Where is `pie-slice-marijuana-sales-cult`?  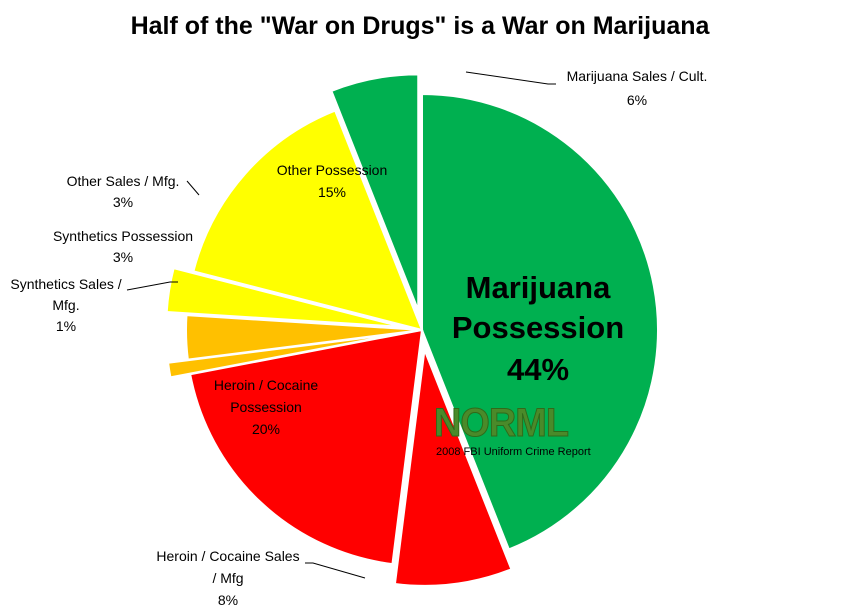 pie-slice-marijuana-sales-cult is located at coordinates (375, 192).